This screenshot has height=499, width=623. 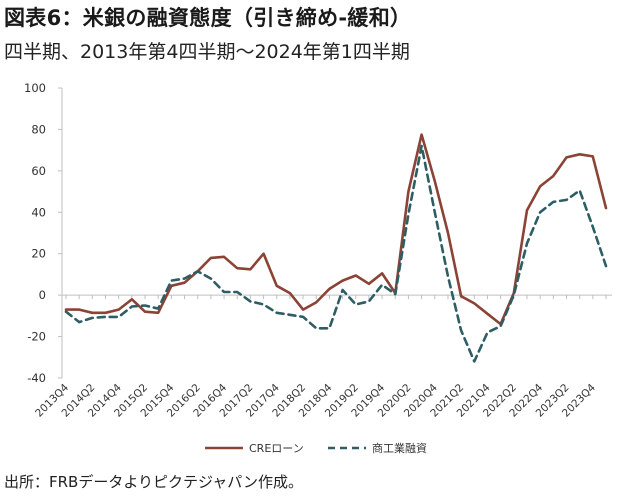 What do you see at coordinates (207, 52) in the screenshot?
I see `chart-subtitle: 四半期、2013年第4四半期～2024年第1四半期` at bounding box center [207, 52].